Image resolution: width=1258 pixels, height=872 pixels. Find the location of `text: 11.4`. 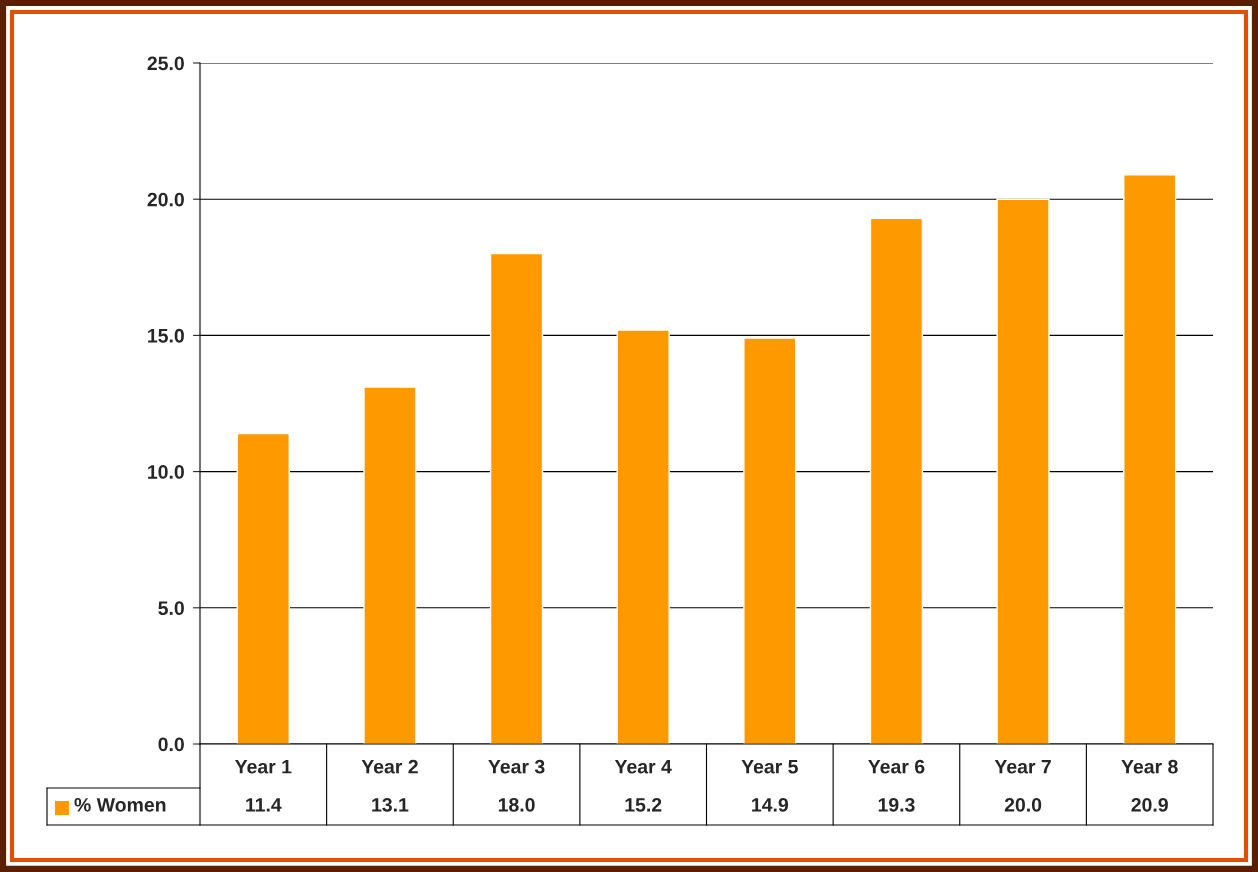

text: 11.4 is located at coordinates (264, 805).